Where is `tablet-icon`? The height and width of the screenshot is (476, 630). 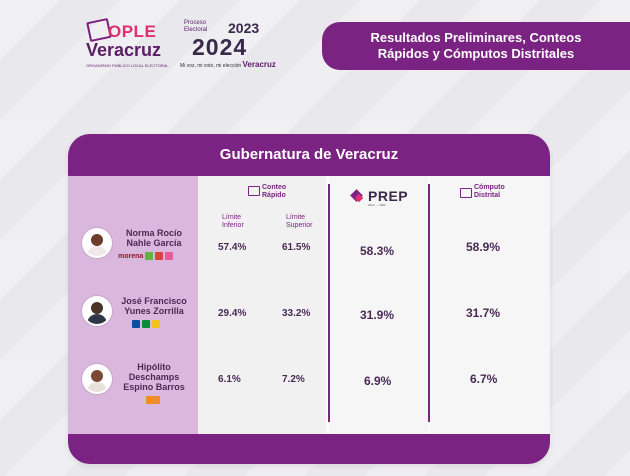
tablet-icon is located at coordinates (254, 191).